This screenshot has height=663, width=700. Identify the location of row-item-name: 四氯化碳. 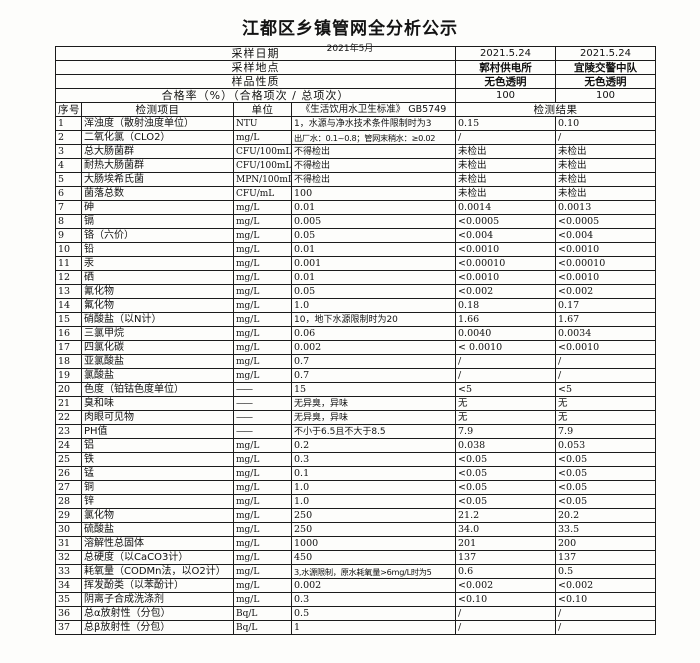
(157, 347).